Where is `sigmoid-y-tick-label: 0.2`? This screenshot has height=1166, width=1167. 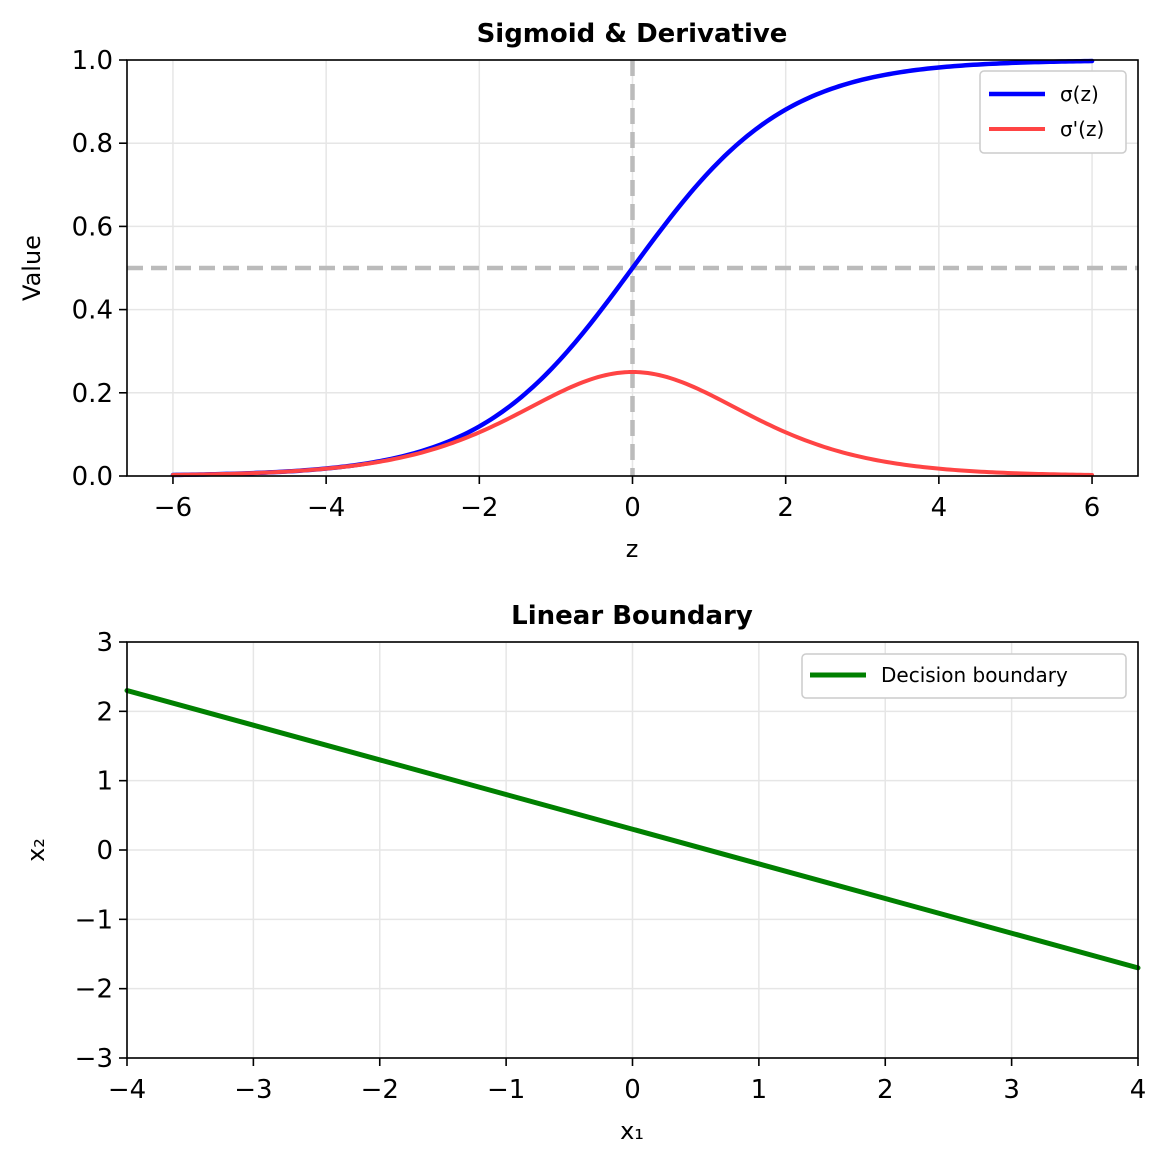
sigmoid-y-tick-label: 0.2 is located at coordinates (92, 394).